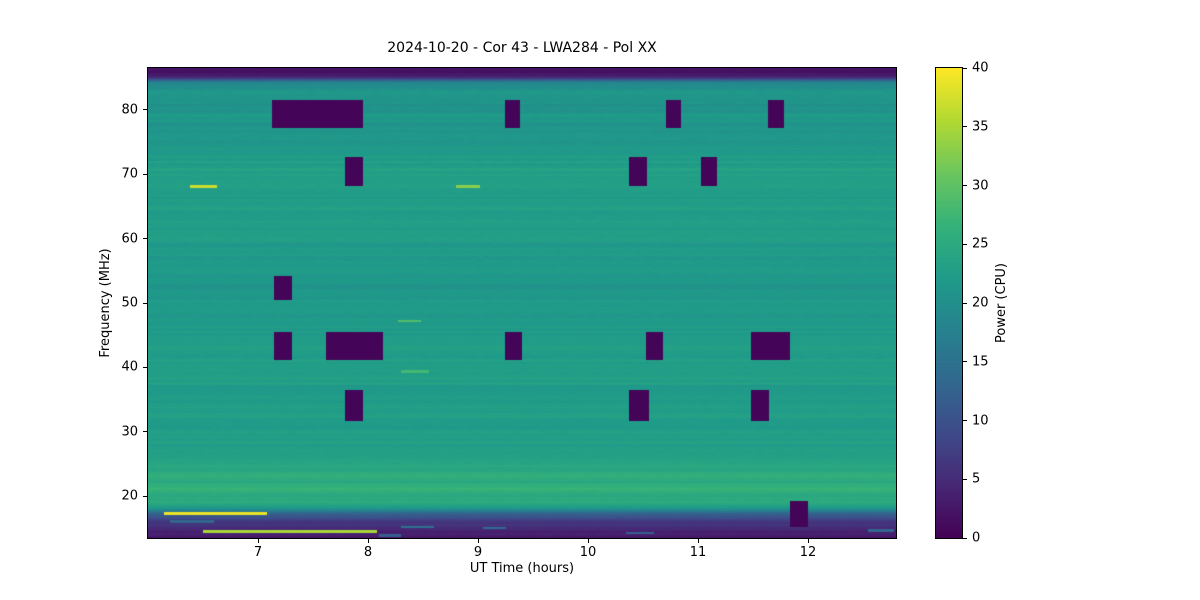 The width and height of the screenshot is (1200, 600). I want to click on colorbar-tick-label: 40, so click(980, 68).